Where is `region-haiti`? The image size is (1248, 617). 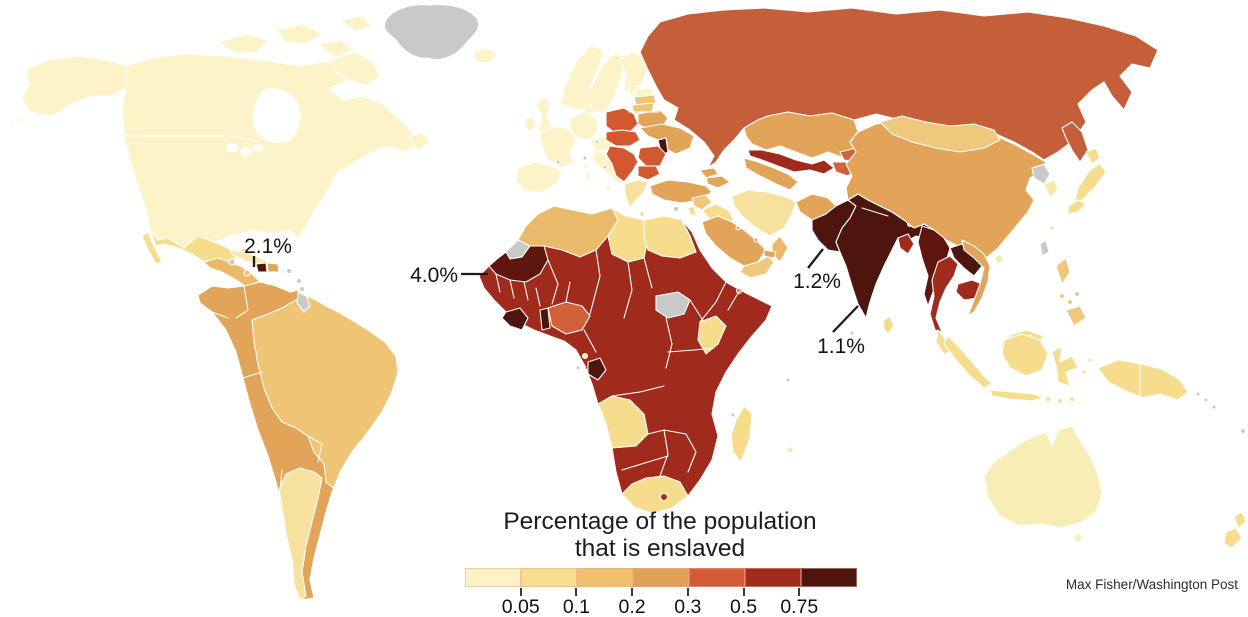
region-haiti is located at coordinates (261, 267).